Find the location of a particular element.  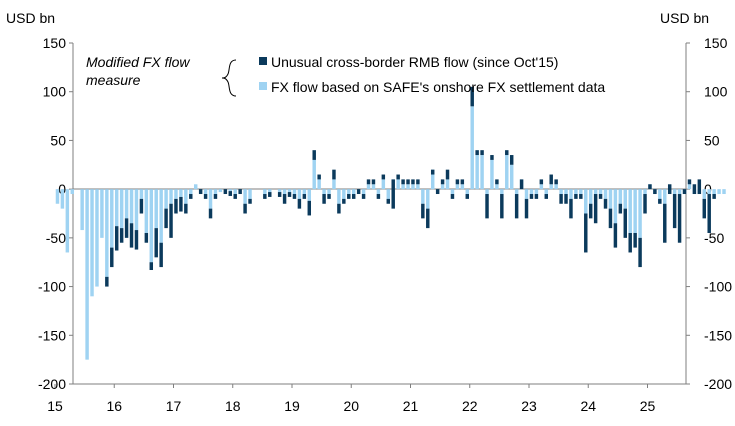

x-tick-label: 24 is located at coordinates (588, 406).